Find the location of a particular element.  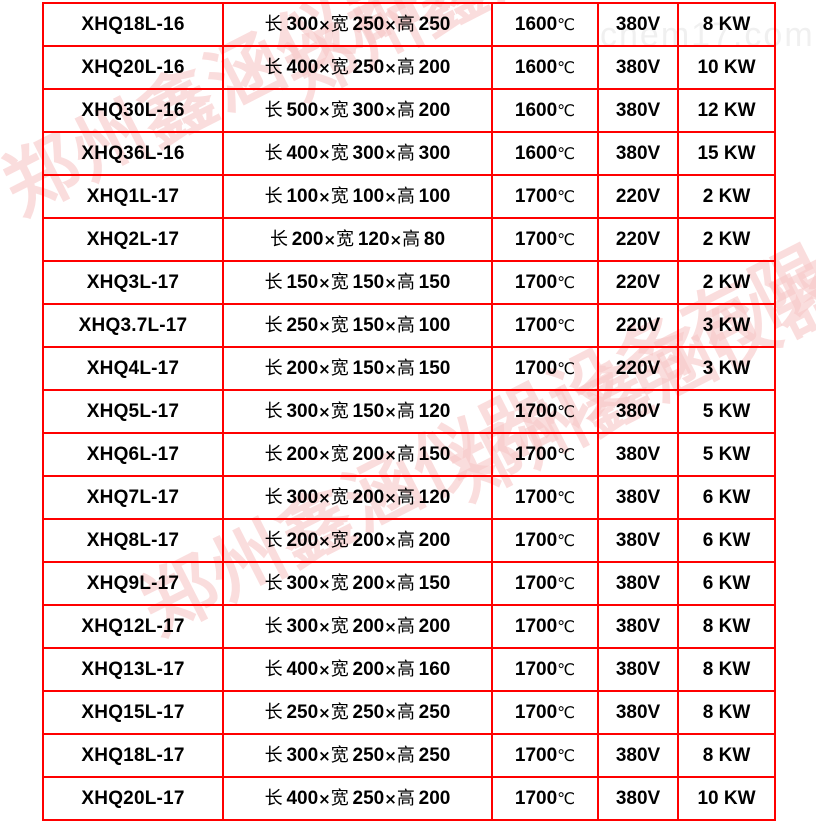

table-row: XHQ3.7L-17 长 250×宽 150×高 100 1700℃ 220V 3 KW is located at coordinates (409, 325).